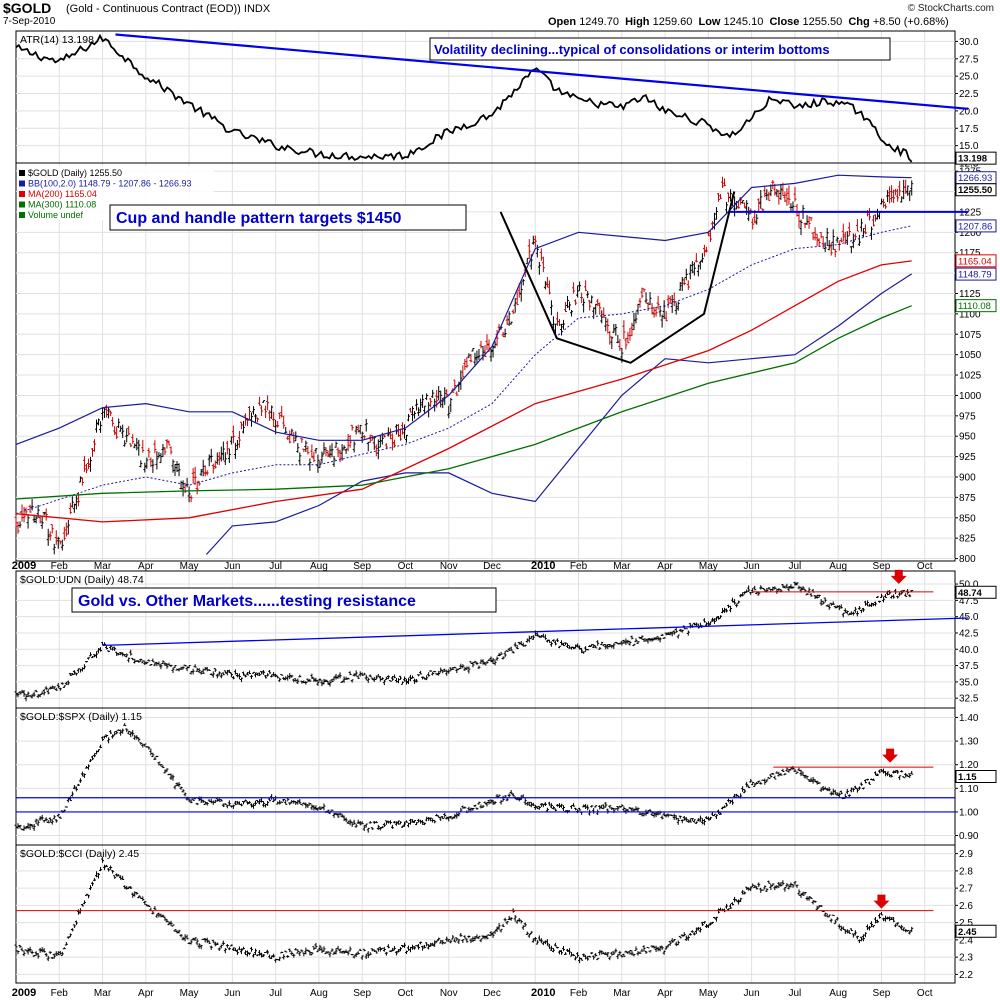 The width and height of the screenshot is (1000, 1000). What do you see at coordinates (967, 498) in the screenshot?
I see `y-tick-label: 875` at bounding box center [967, 498].